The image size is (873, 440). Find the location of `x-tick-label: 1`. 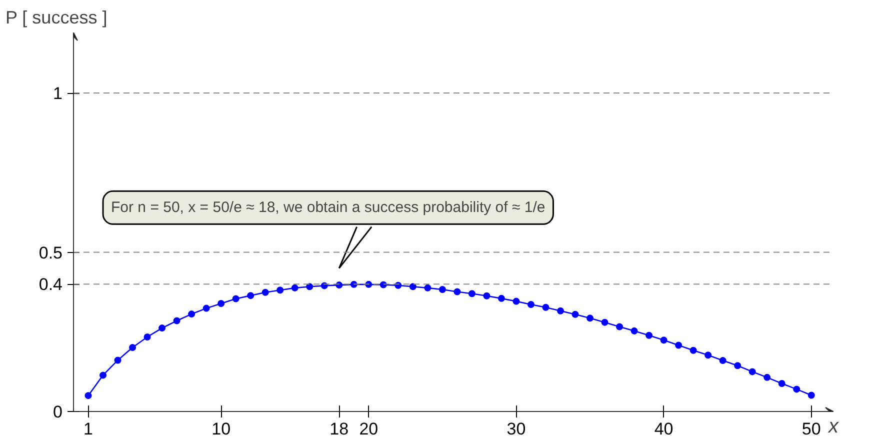

x-tick-label: 1 is located at coordinates (88, 429).